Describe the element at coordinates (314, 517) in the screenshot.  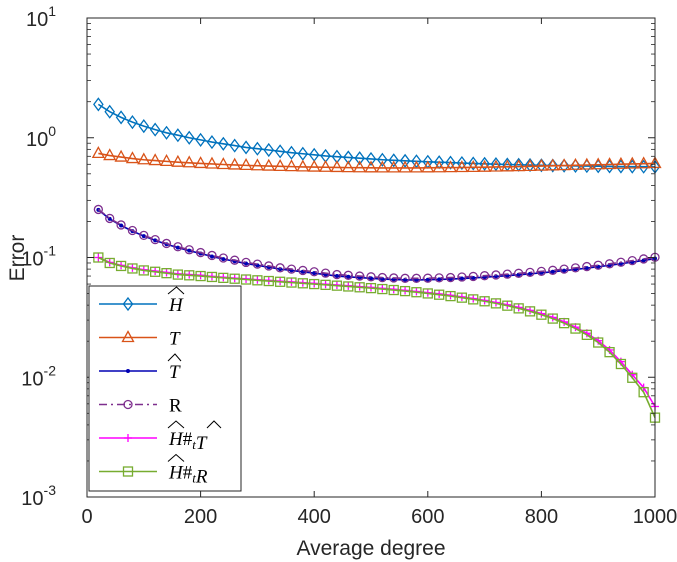
I see `x-tick-label: 400` at that location.